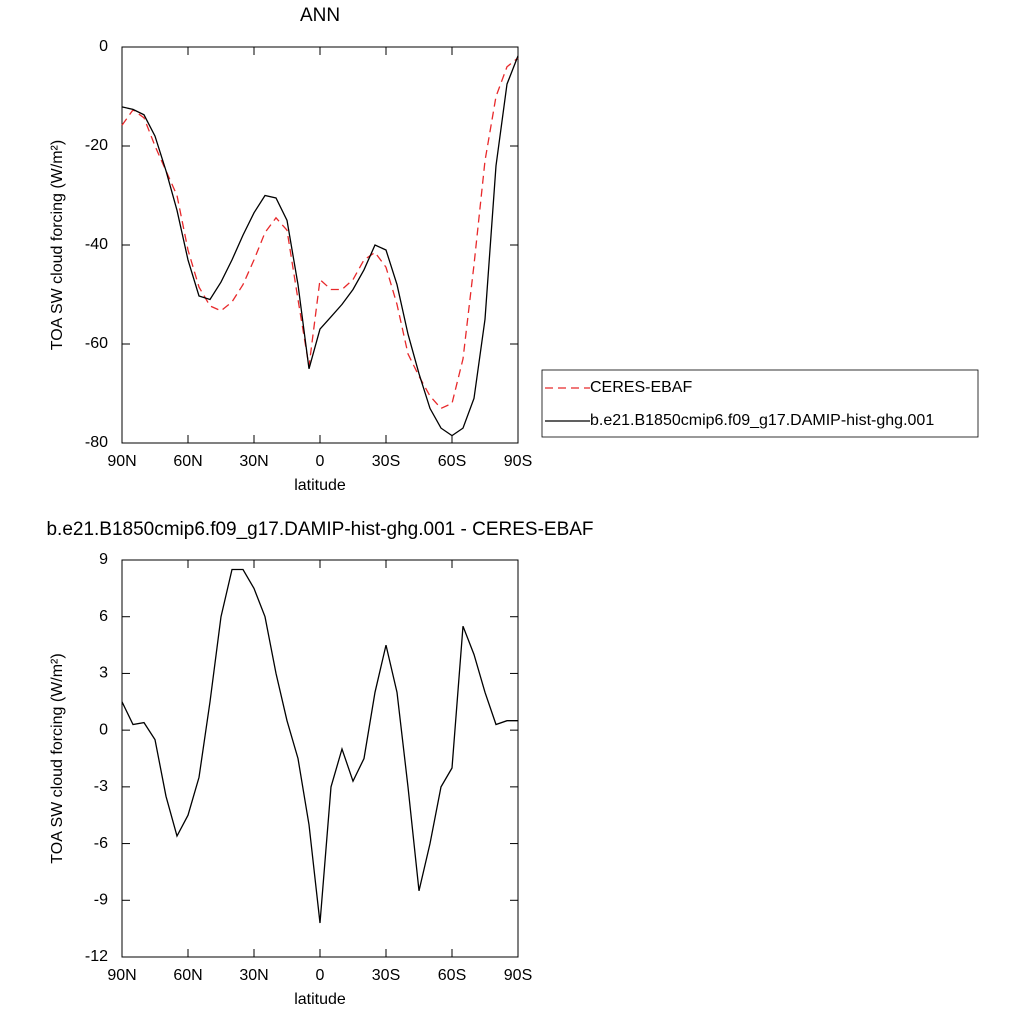 This screenshot has width=1024, height=1024. Describe the element at coordinates (760, 403) in the screenshot. I see `legend-box` at that location.